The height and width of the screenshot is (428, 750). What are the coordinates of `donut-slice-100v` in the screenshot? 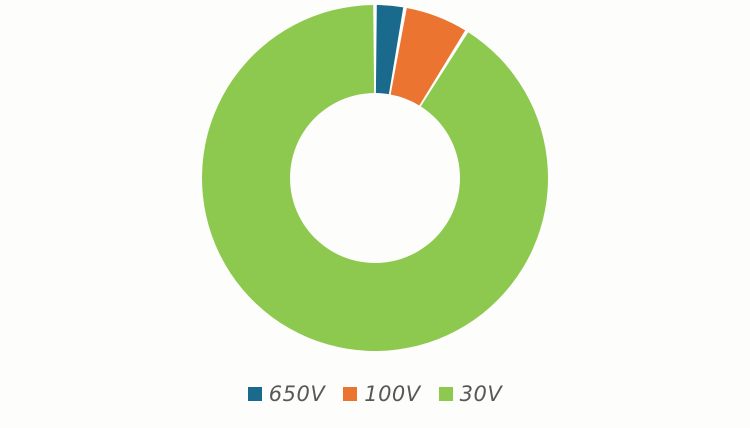 It's located at (428, 56).